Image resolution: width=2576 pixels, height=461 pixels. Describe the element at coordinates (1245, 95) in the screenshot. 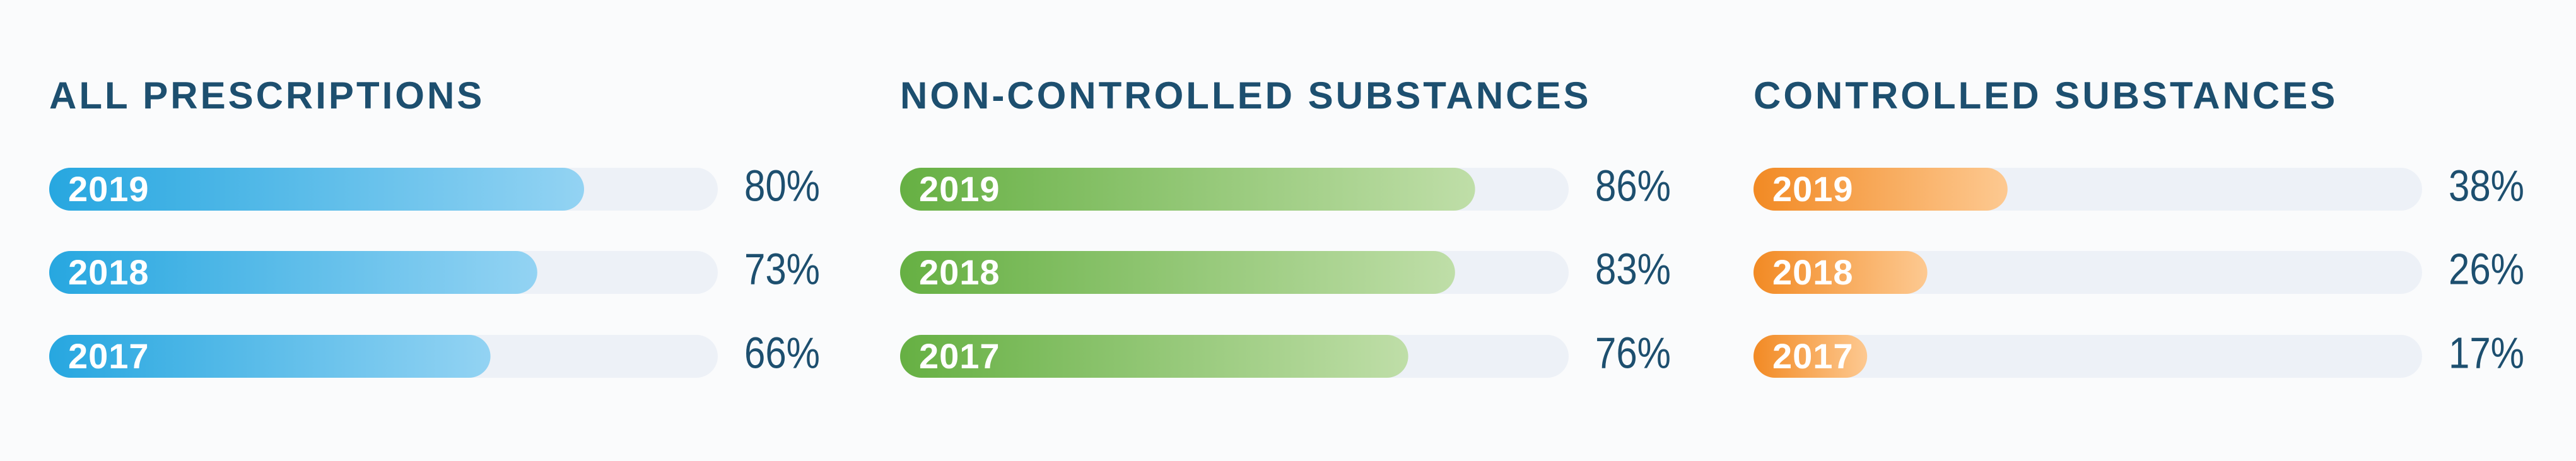

I see `chart-title: NON-CONTROLLED SUBSTANCES` at that location.